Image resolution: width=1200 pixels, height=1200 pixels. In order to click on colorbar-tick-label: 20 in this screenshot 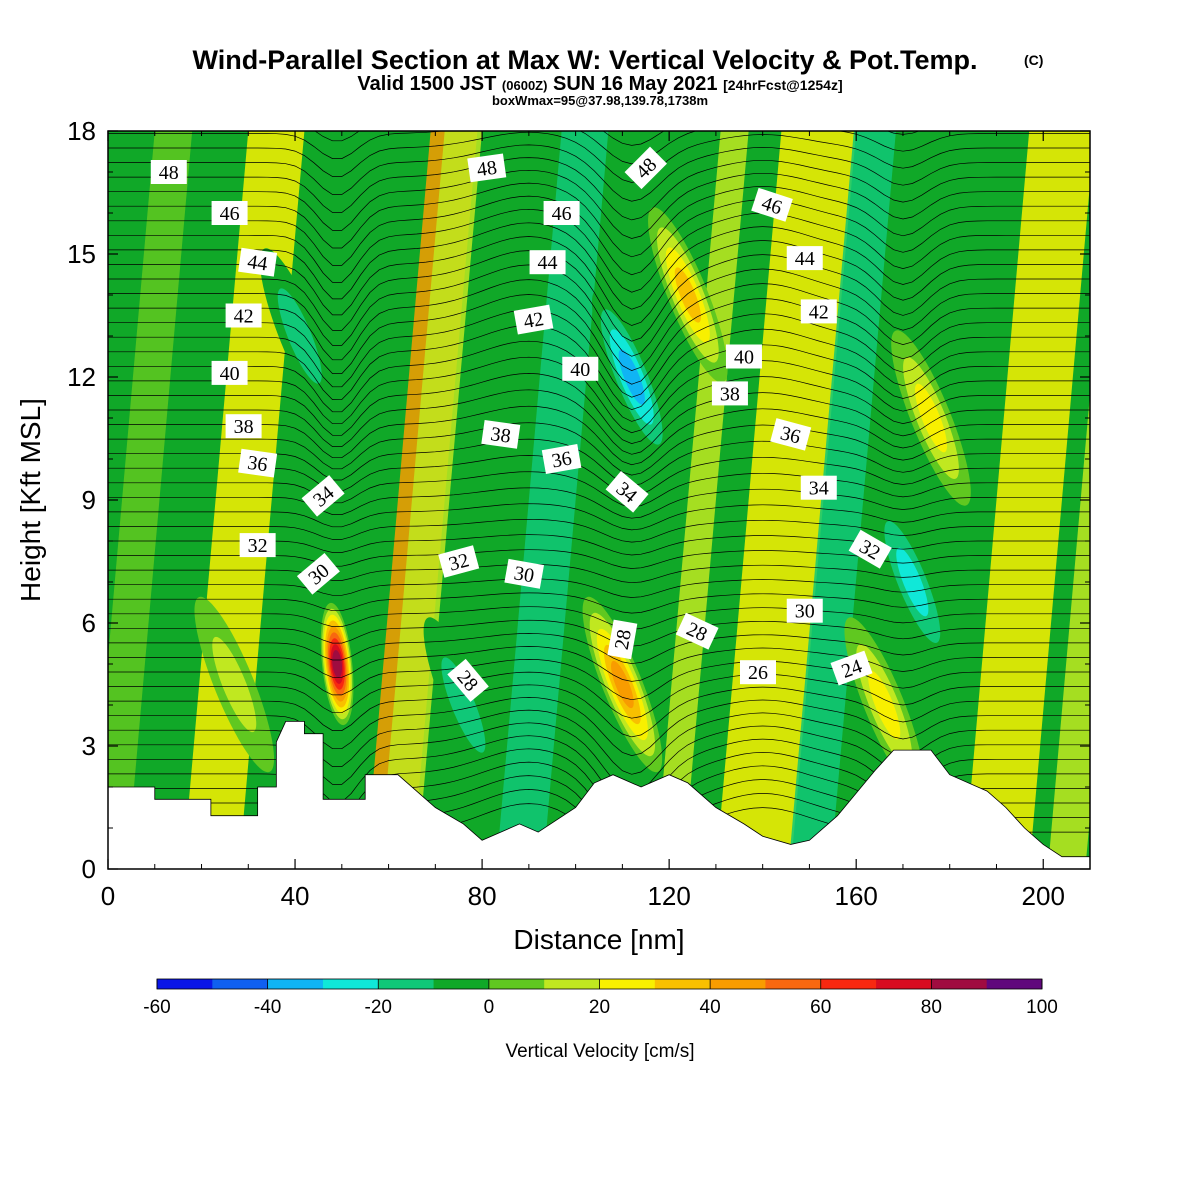, I will do `click(599, 1007)`.